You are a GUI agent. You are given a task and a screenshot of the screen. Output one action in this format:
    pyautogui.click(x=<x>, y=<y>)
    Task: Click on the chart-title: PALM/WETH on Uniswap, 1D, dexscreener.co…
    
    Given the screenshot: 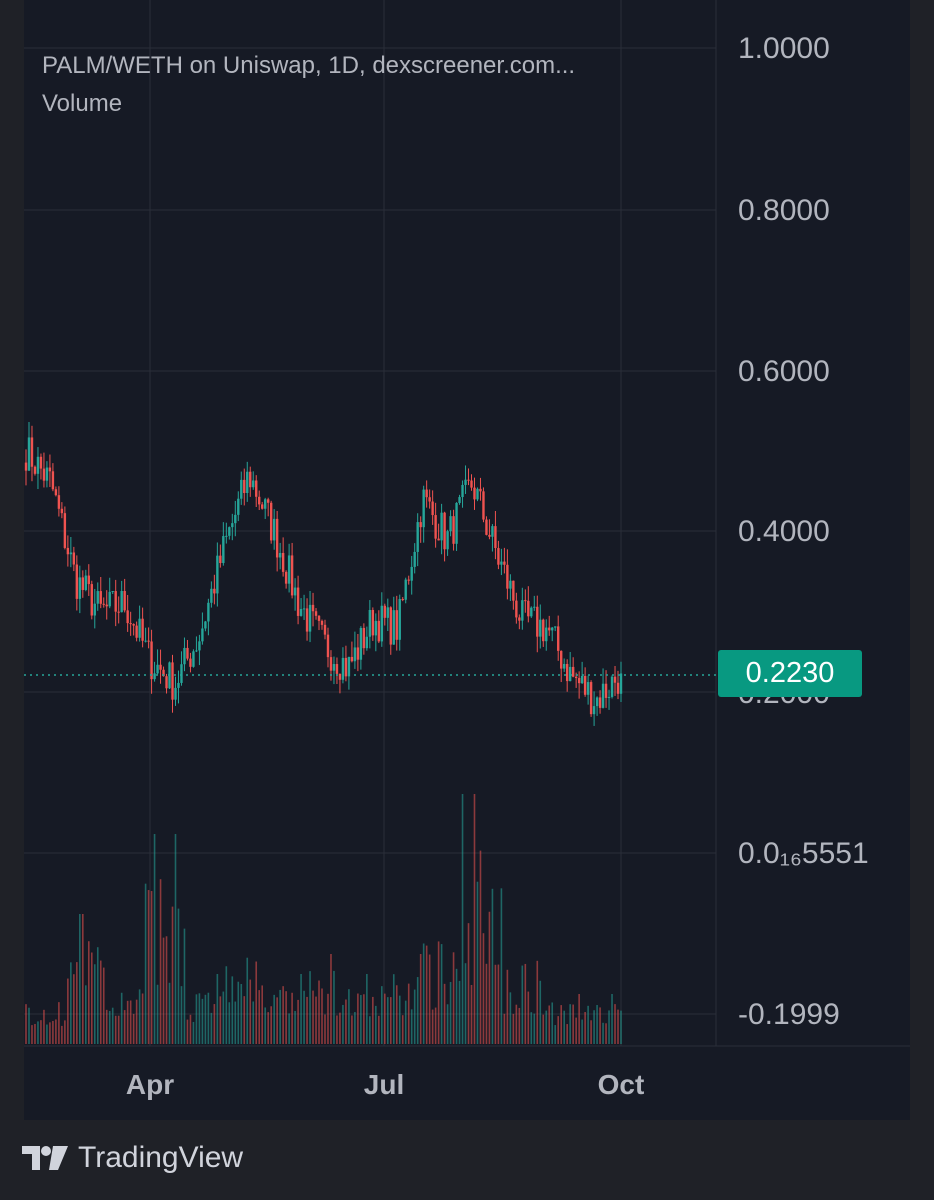 What is the action you would take?
    pyautogui.click(x=309, y=65)
    